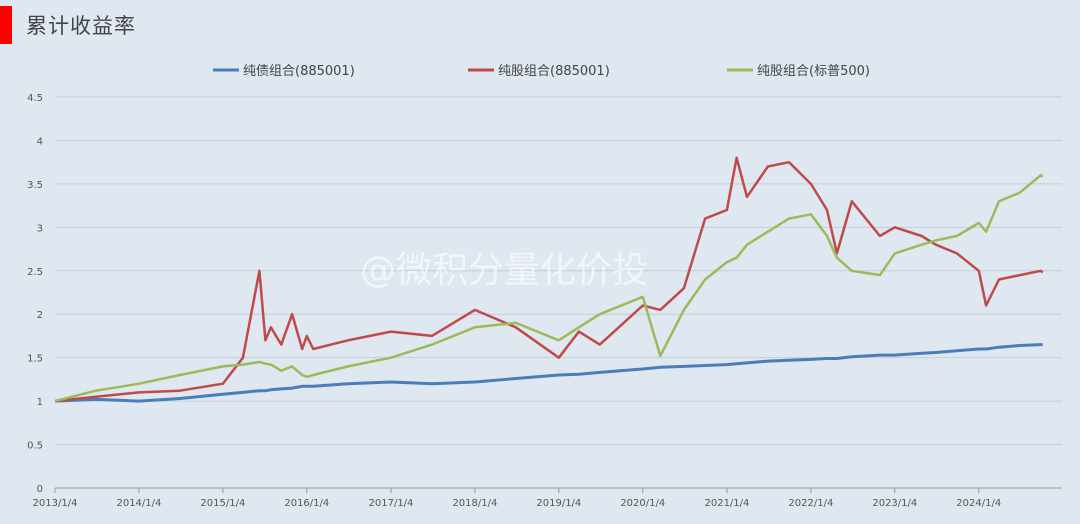 The image size is (1080, 524). What do you see at coordinates (81, 26) in the screenshot?
I see `chart-title: 累计收益率` at bounding box center [81, 26].